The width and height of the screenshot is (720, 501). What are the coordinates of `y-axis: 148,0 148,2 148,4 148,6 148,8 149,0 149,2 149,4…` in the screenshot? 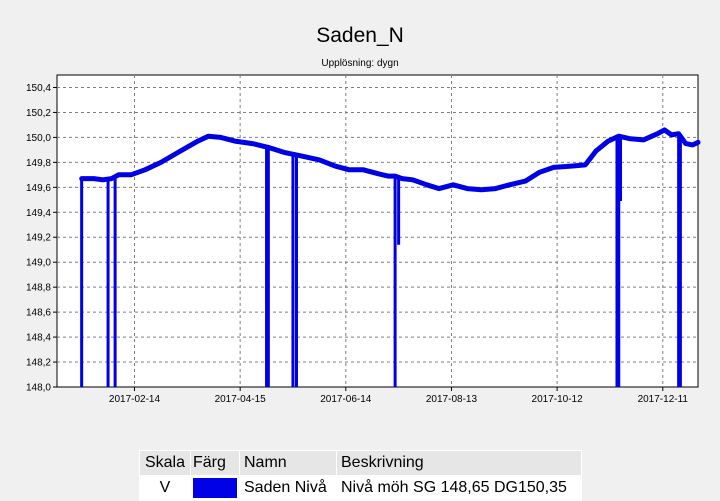 It's located at (41, 238).